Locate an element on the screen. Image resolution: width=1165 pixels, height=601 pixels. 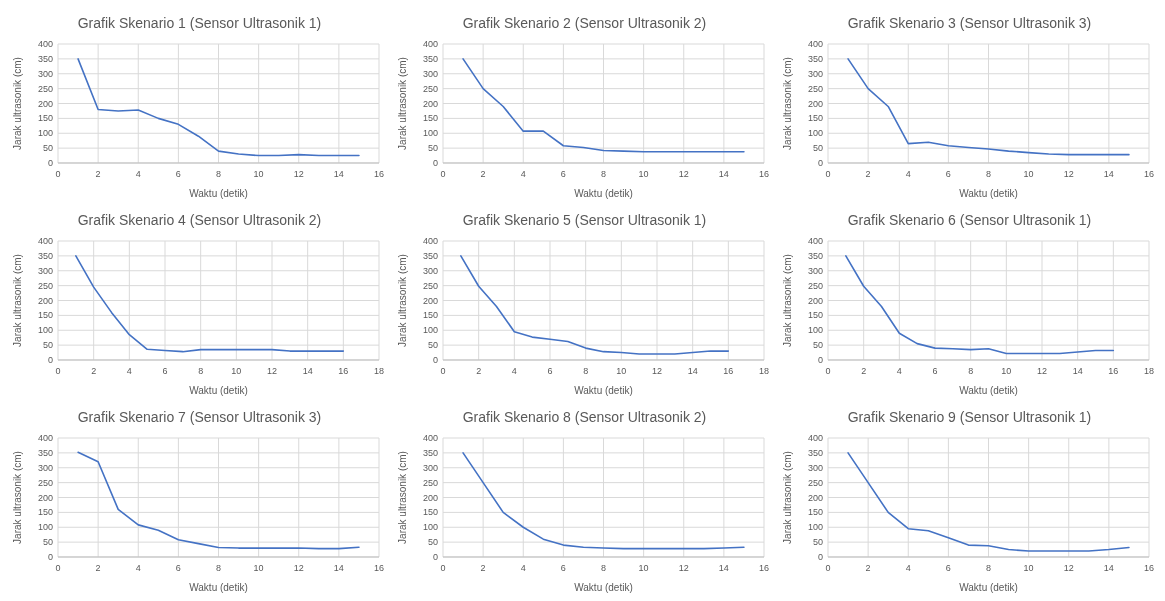
chart-title: Grafik Skenario 5 (Sensor Ultrasonik 1) is located at coordinates (584, 220).